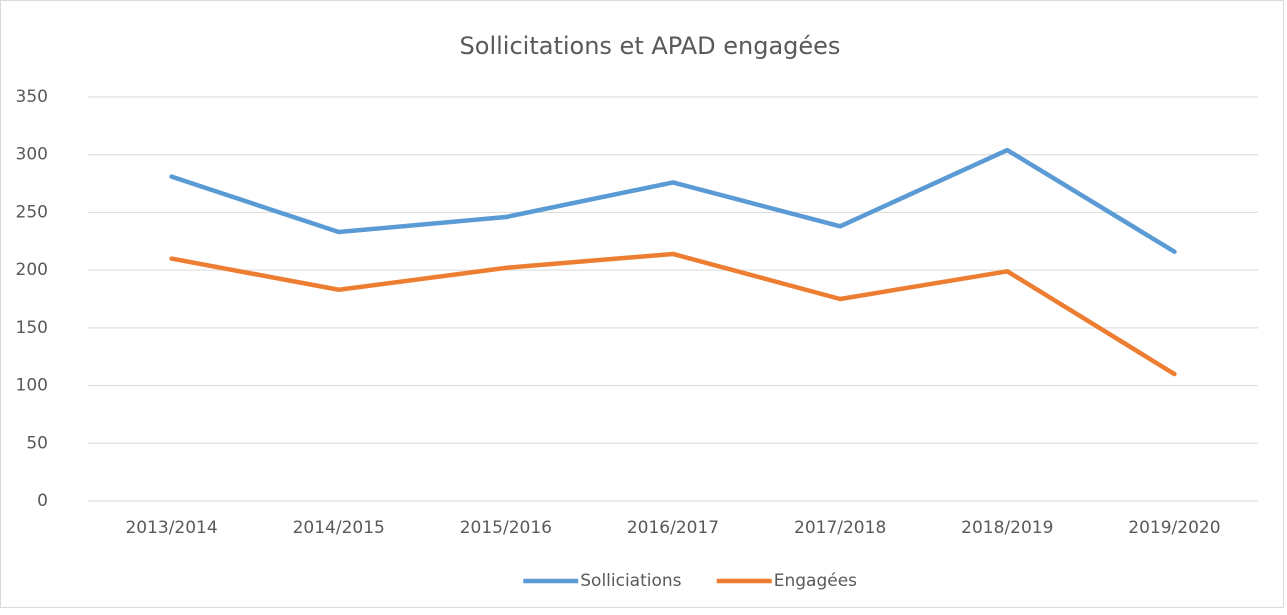  I want to click on y-tick-label: 250, so click(32, 212).